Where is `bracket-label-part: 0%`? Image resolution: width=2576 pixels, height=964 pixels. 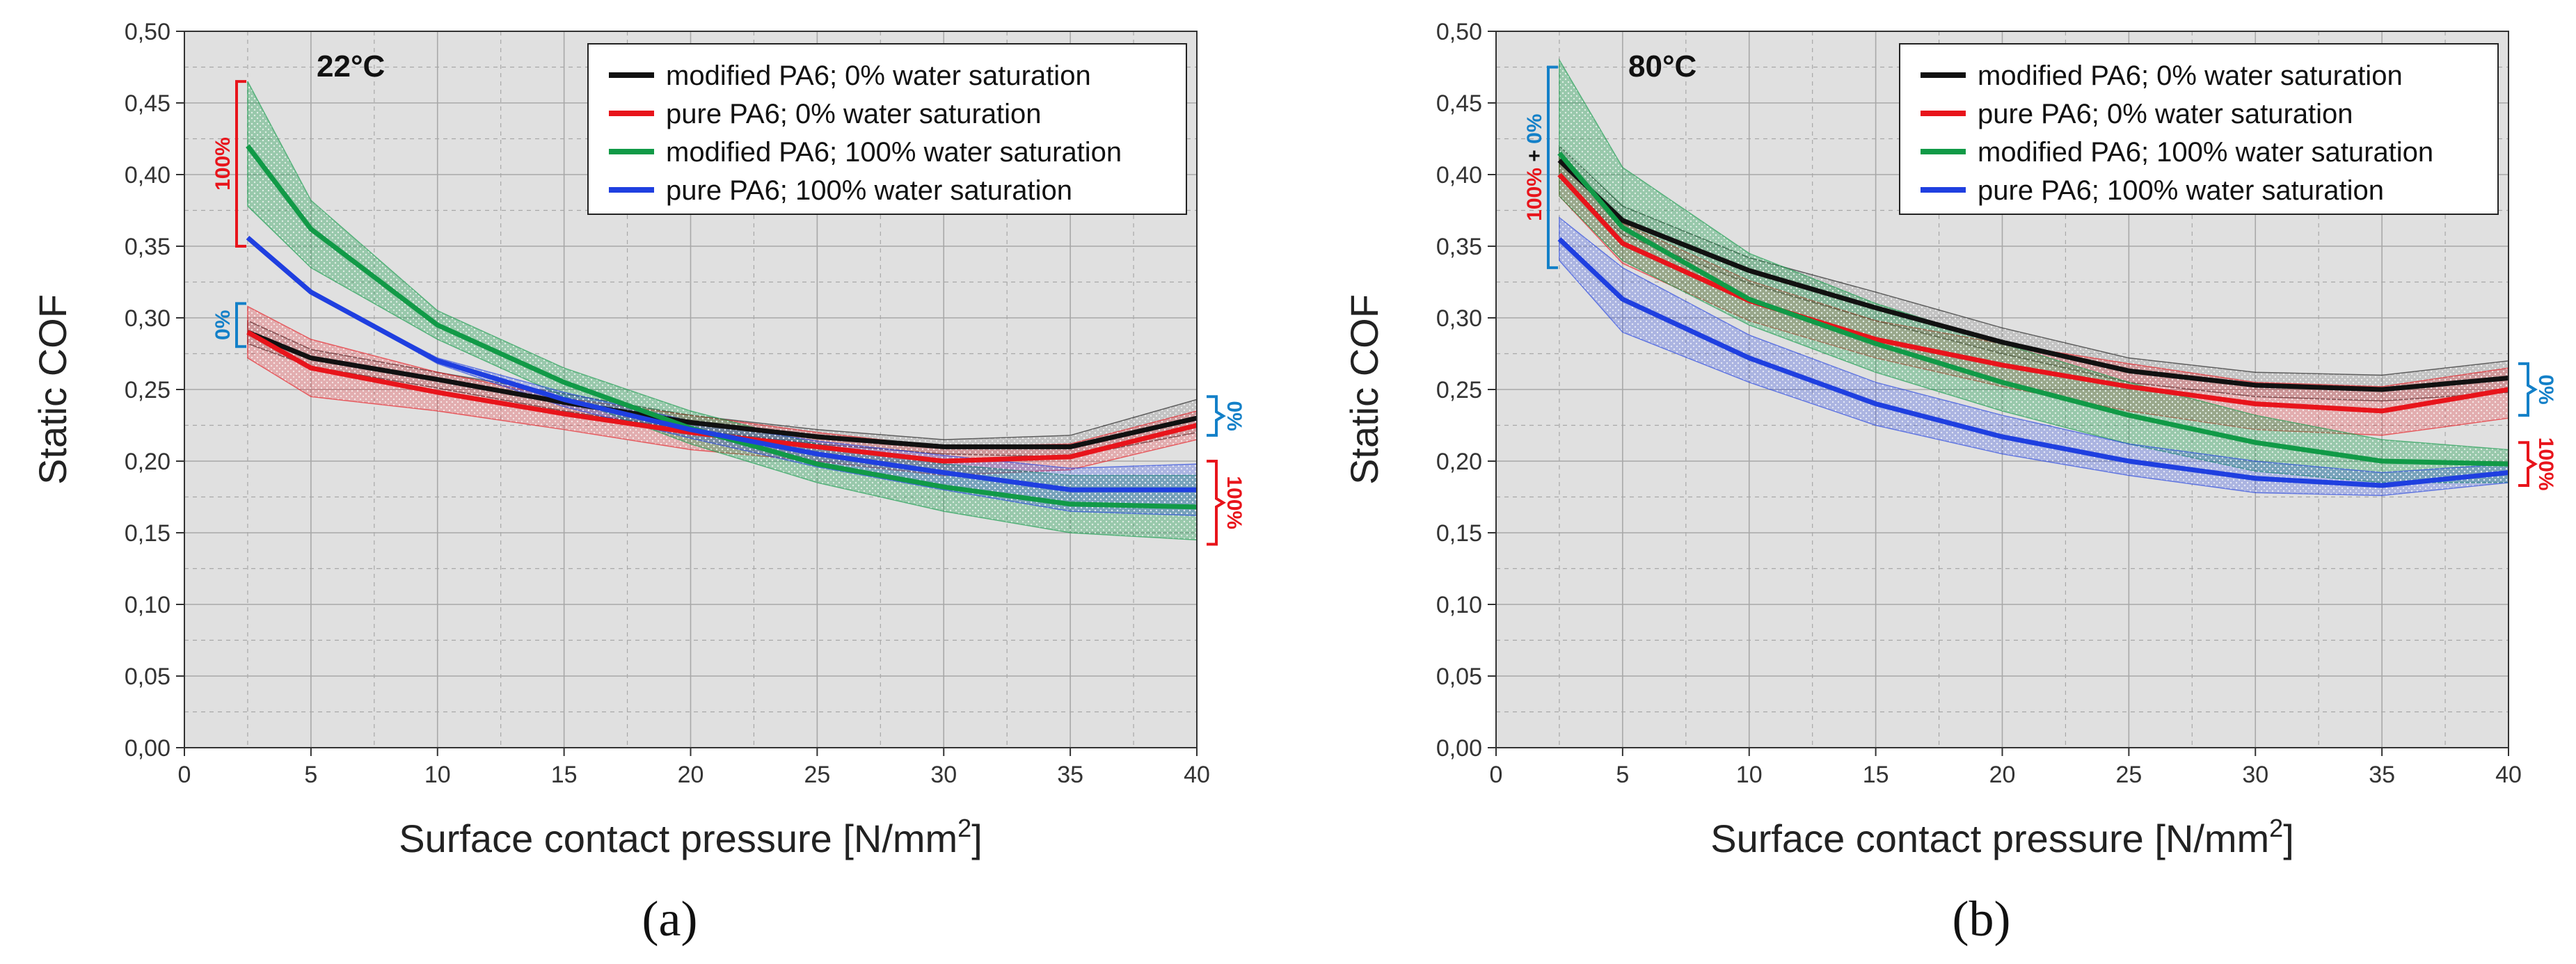 bracket-label-part: 0% is located at coordinates (1534, 129).